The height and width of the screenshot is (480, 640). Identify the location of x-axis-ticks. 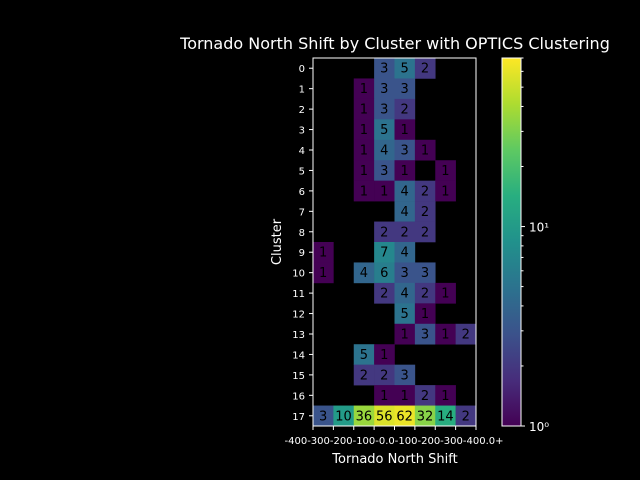
(394, 428).